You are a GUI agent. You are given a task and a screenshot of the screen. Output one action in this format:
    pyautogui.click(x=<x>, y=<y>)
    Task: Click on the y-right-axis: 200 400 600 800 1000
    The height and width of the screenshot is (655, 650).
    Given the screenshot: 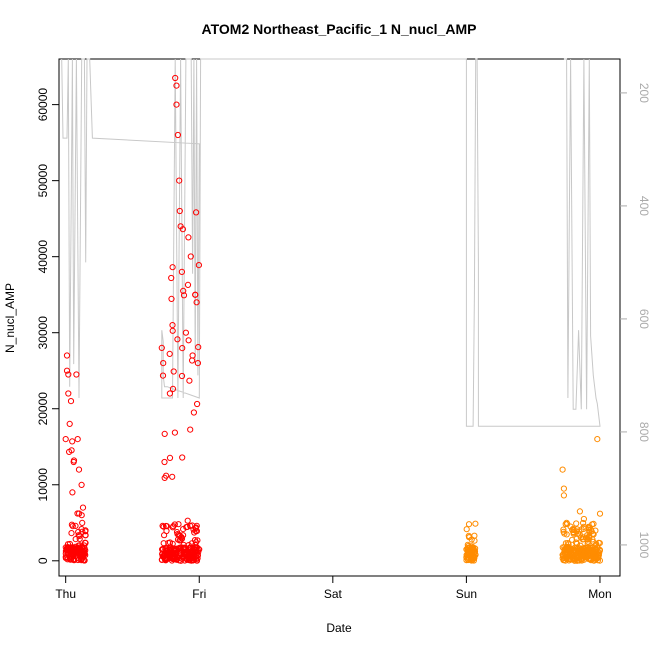 What is the action you would take?
    pyautogui.click(x=635, y=321)
    